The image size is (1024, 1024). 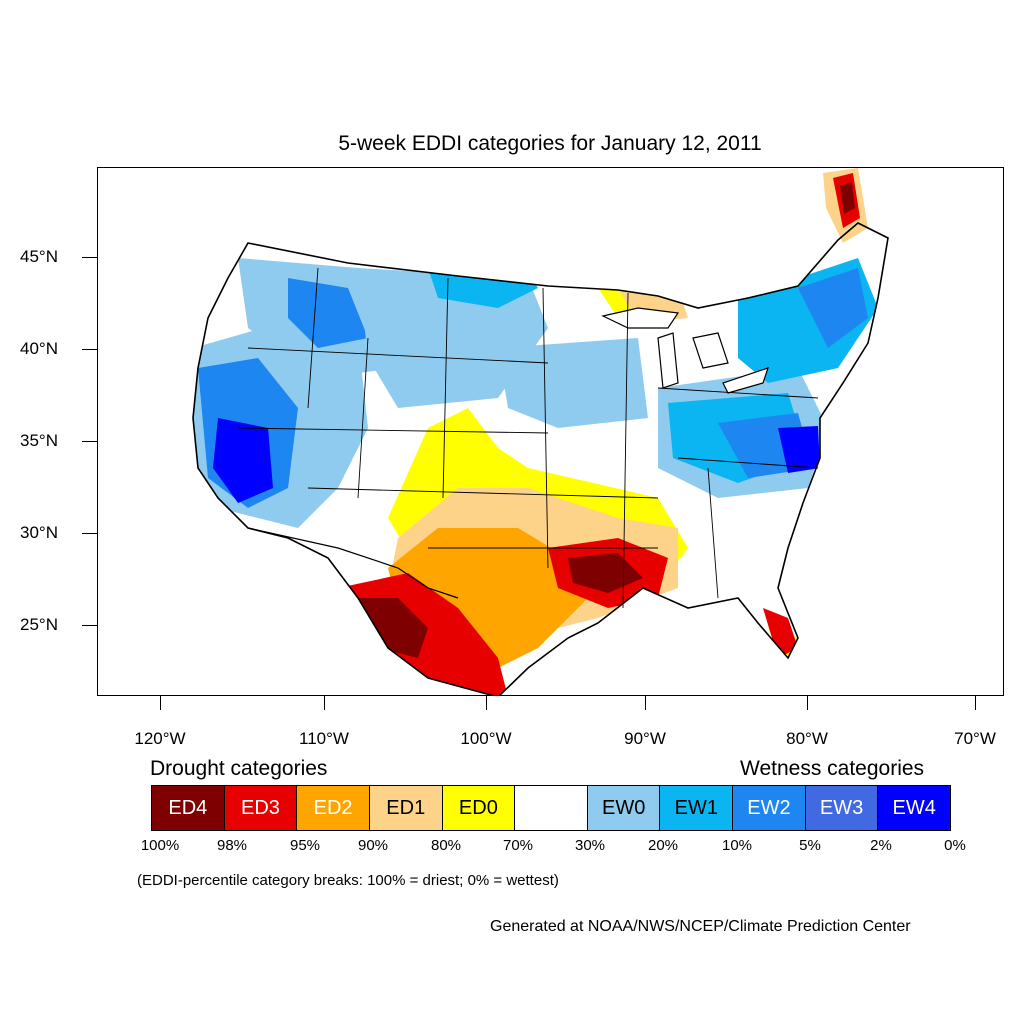 I want to click on lat-label-40: 40°N, so click(x=39, y=348).